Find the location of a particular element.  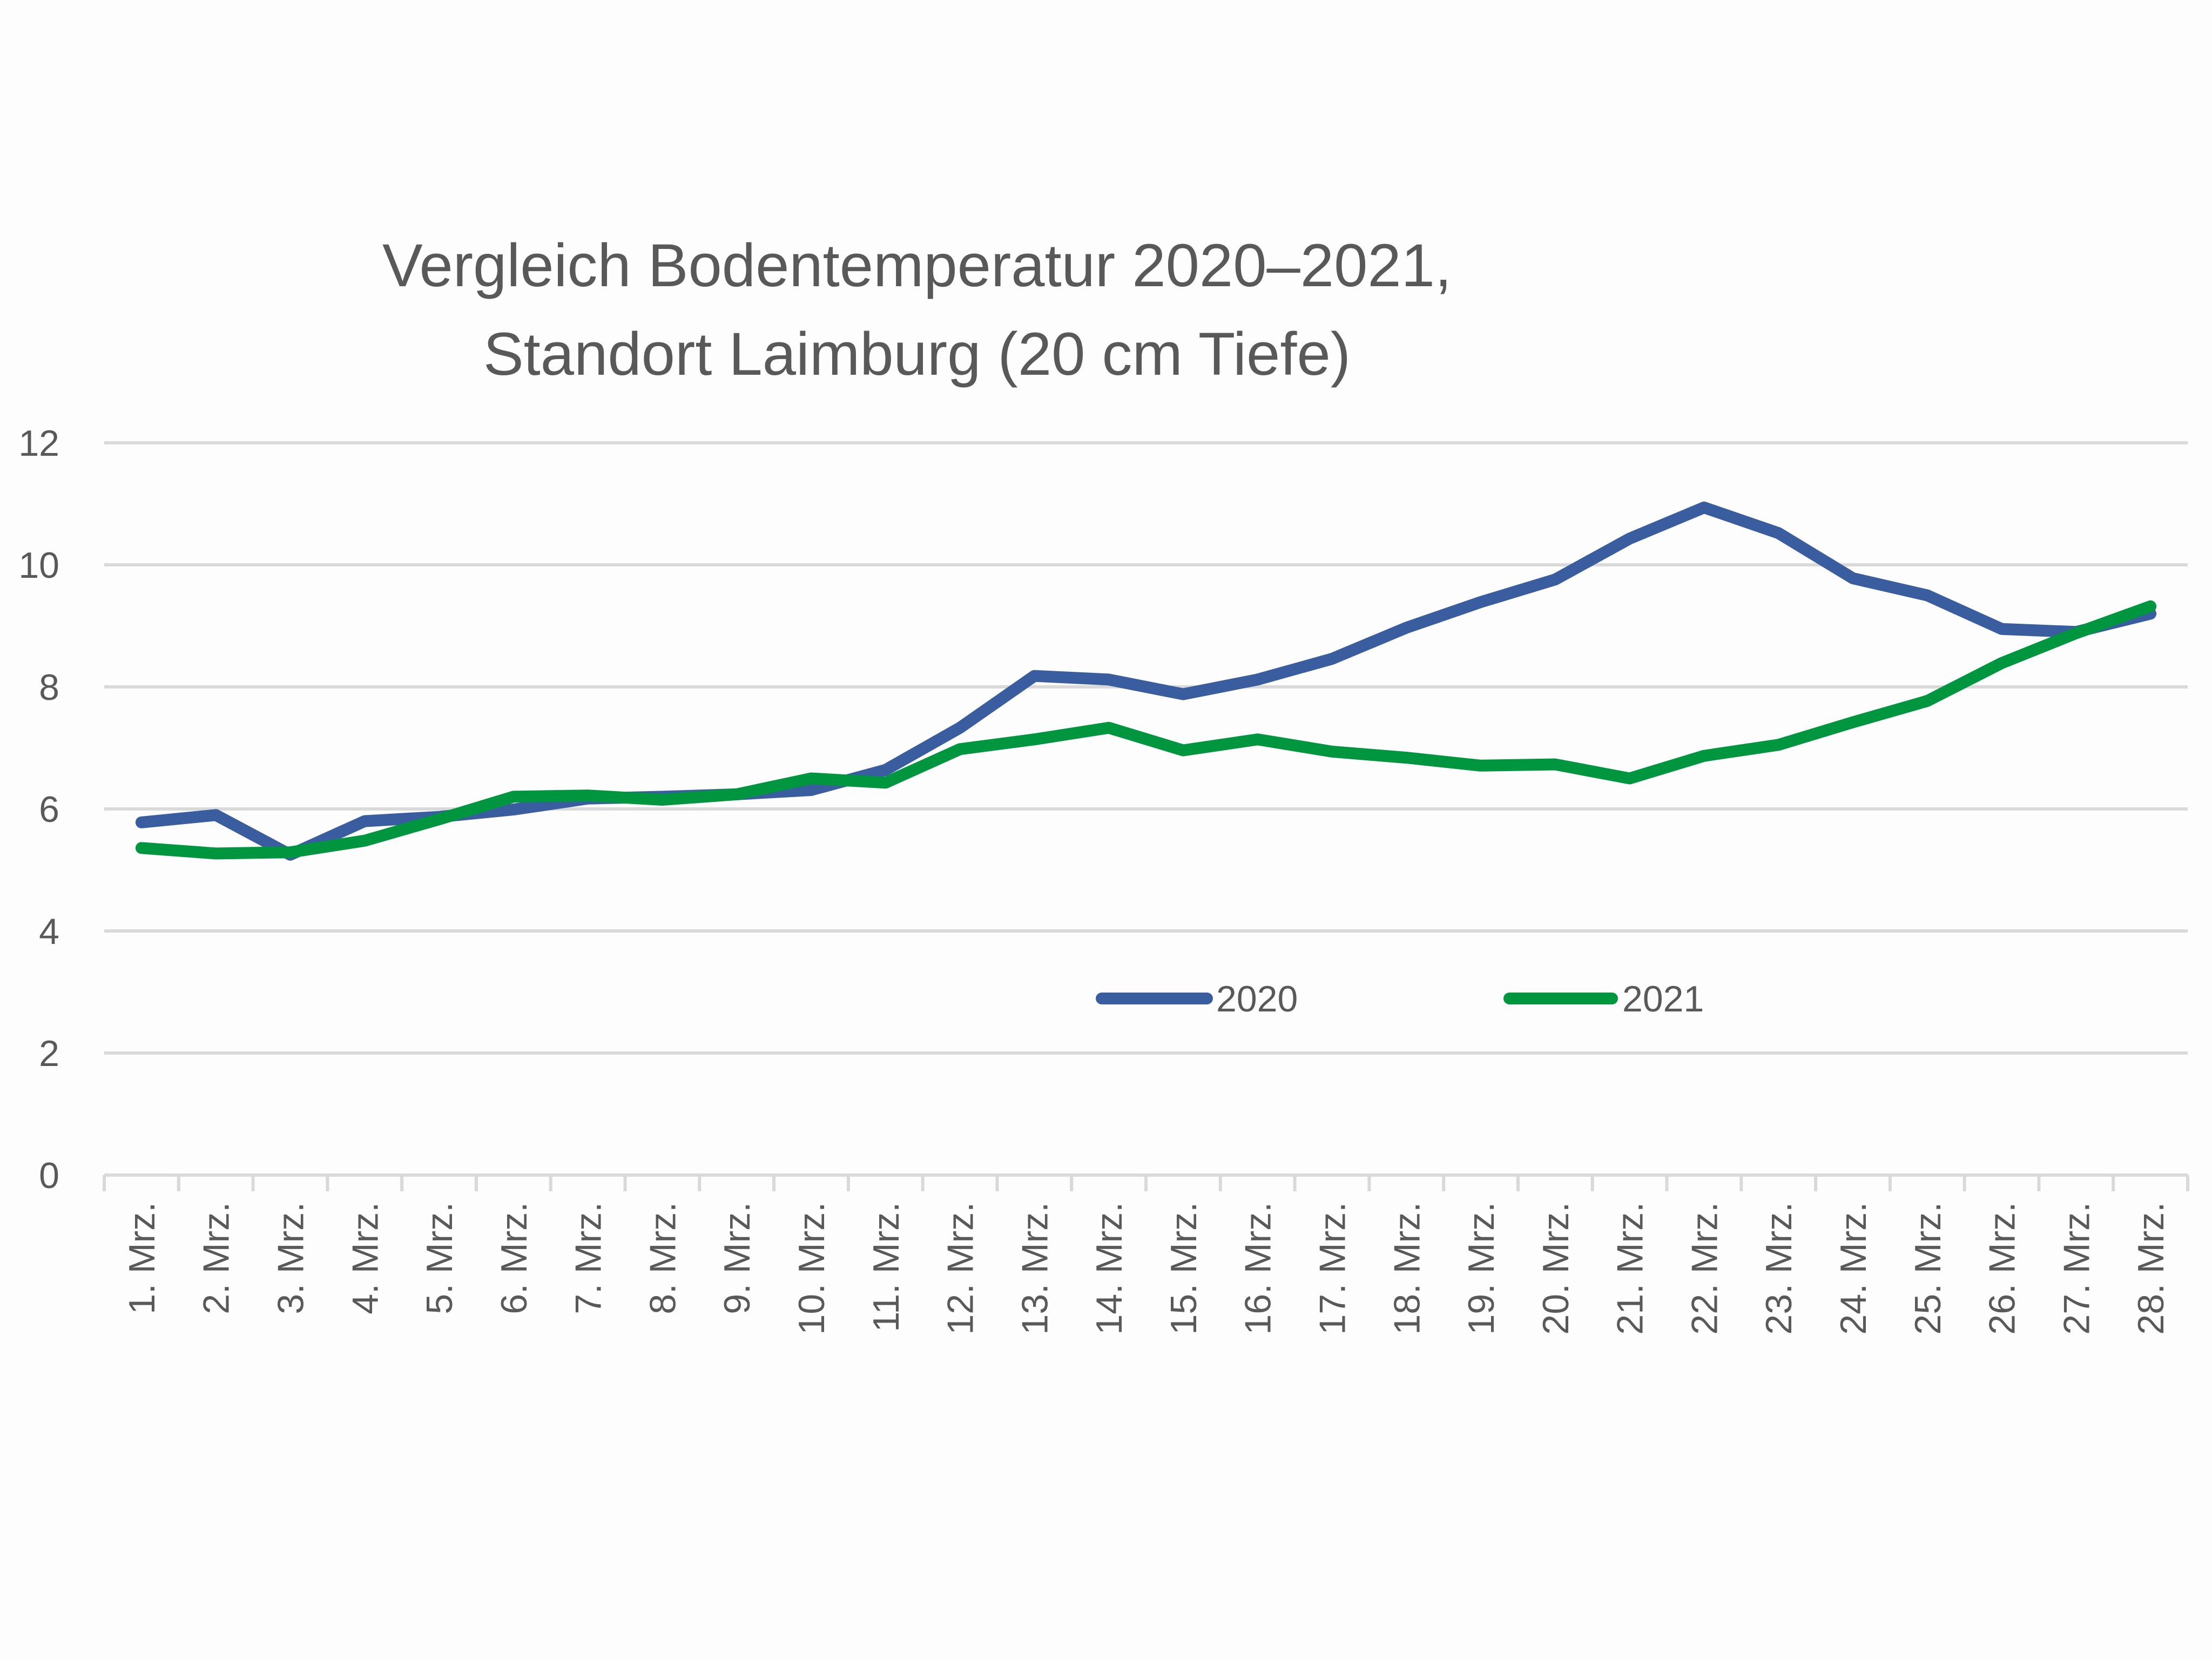

y-tick-label: 4 is located at coordinates (49, 932).